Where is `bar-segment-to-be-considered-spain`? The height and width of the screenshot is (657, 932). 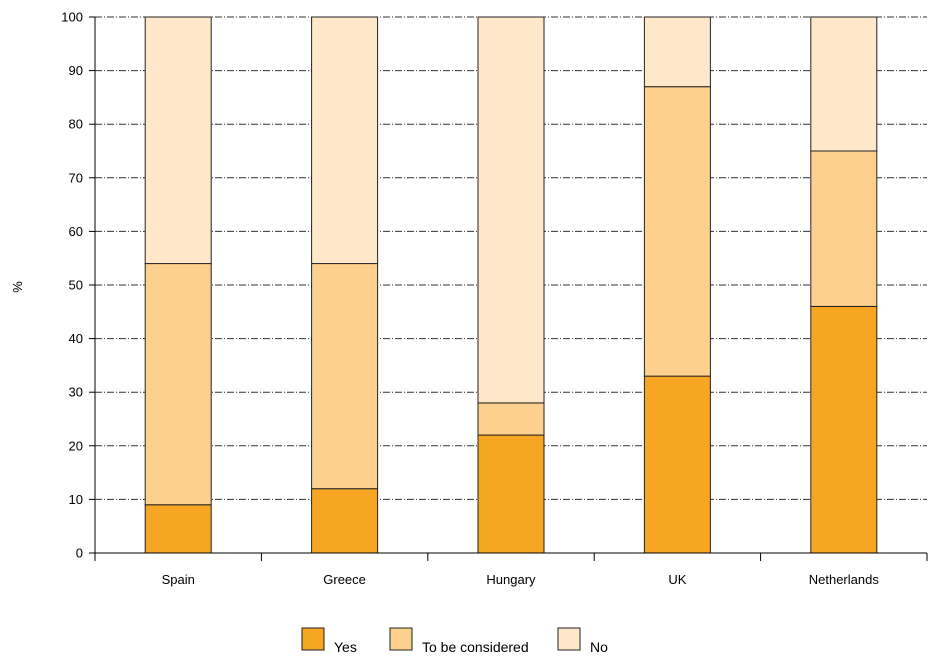 bar-segment-to-be-considered-spain is located at coordinates (178, 384).